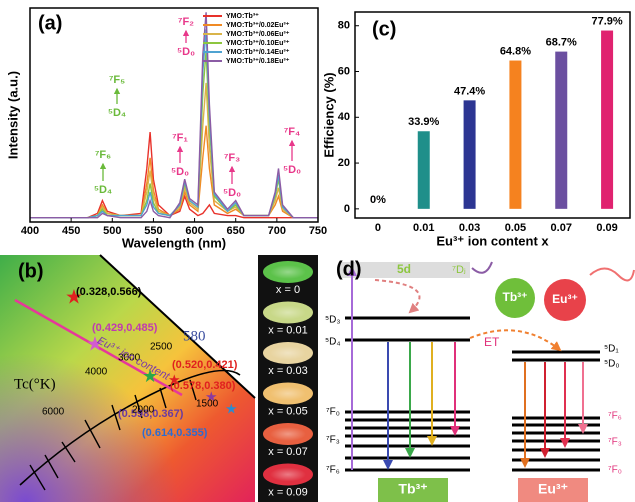 The image size is (635, 502). What do you see at coordinates (378, 200) in the screenshot?
I see `value-label: 0%` at bounding box center [378, 200].